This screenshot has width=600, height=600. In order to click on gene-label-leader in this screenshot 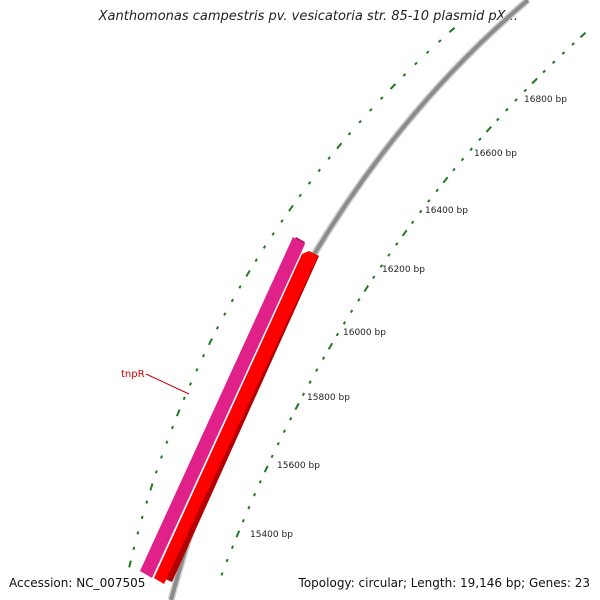, I will do `click(167, 384)`.